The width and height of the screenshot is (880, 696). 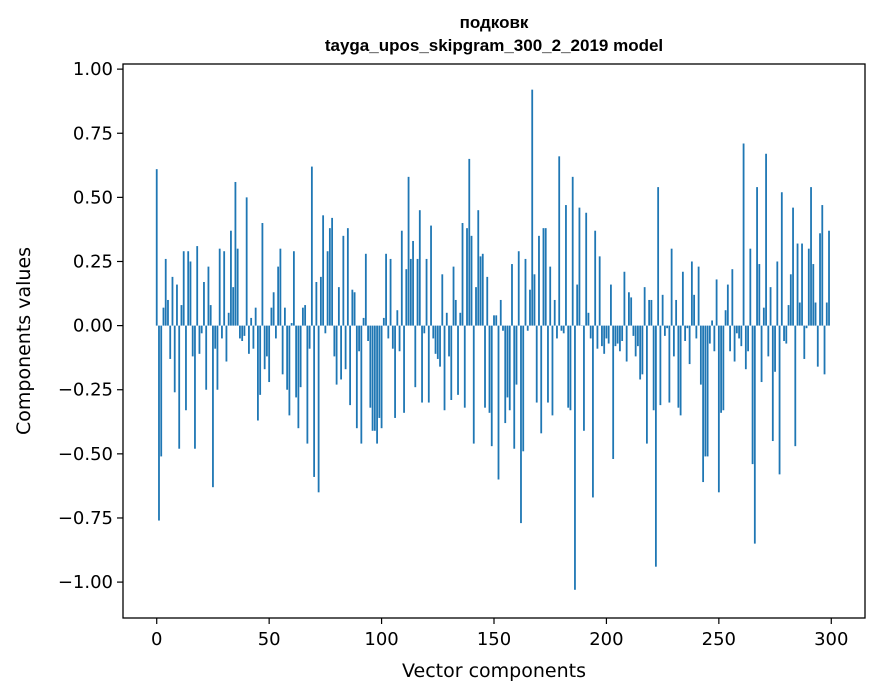 What do you see at coordinates (269, 639) in the screenshot?
I see `x-tick-label: 50` at bounding box center [269, 639].